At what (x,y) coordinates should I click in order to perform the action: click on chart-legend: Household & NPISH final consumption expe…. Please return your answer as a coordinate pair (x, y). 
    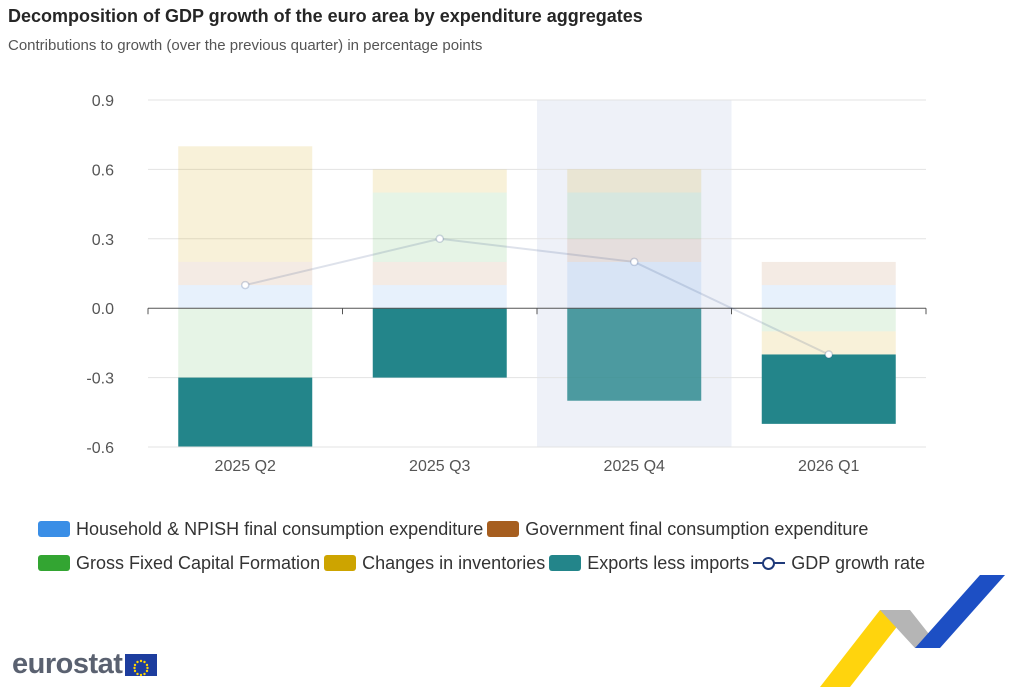
    Looking at the image, I should click on (528, 546).